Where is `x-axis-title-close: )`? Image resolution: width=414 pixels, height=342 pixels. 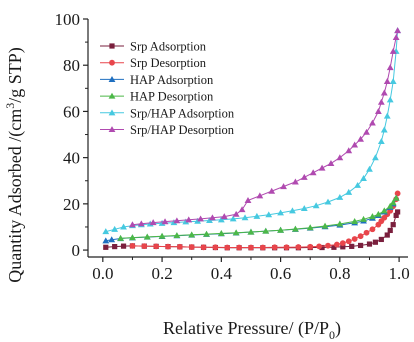
x-axis-title-close: ) is located at coordinates (338, 328).